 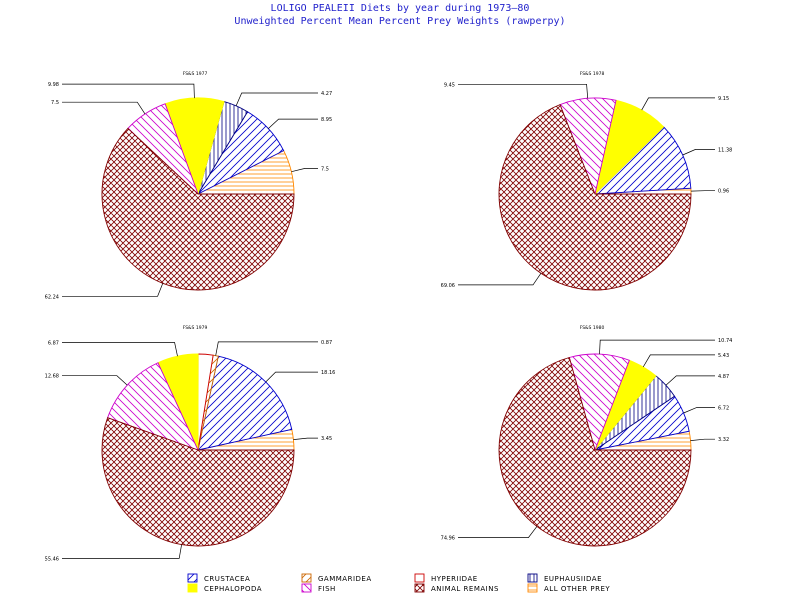 What do you see at coordinates (449, 85) in the screenshot?
I see `slice-value-label: 9.45` at bounding box center [449, 85].